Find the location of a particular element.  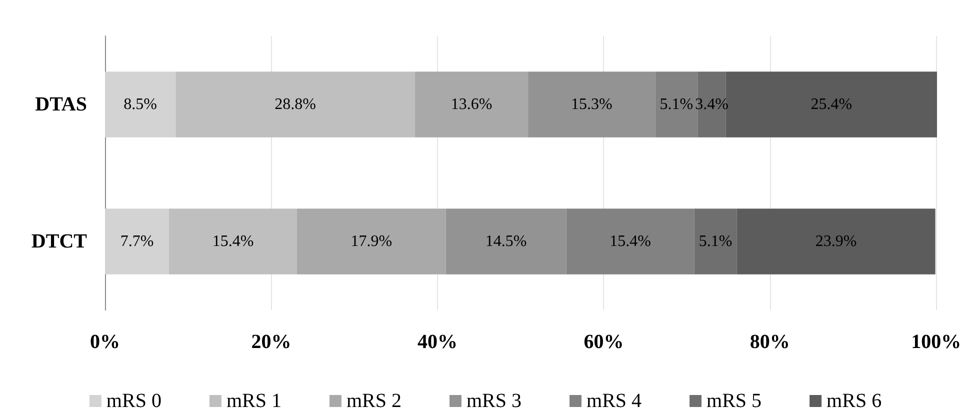

x-tick-label: 60% is located at coordinates (604, 342).